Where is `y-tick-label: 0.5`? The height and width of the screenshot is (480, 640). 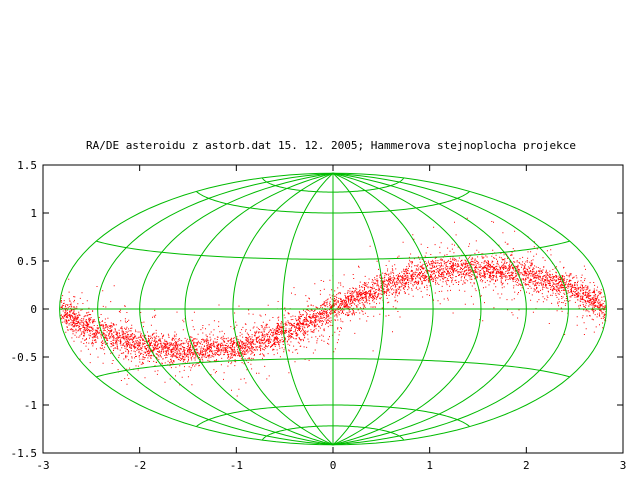
y-tick-label: 0.5 is located at coordinates (27, 261).